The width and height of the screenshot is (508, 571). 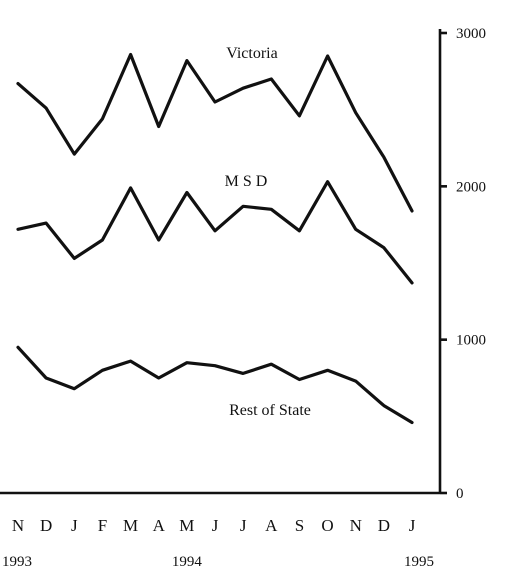 What do you see at coordinates (159, 525) in the screenshot?
I see `x-tick-label-5: A` at bounding box center [159, 525].